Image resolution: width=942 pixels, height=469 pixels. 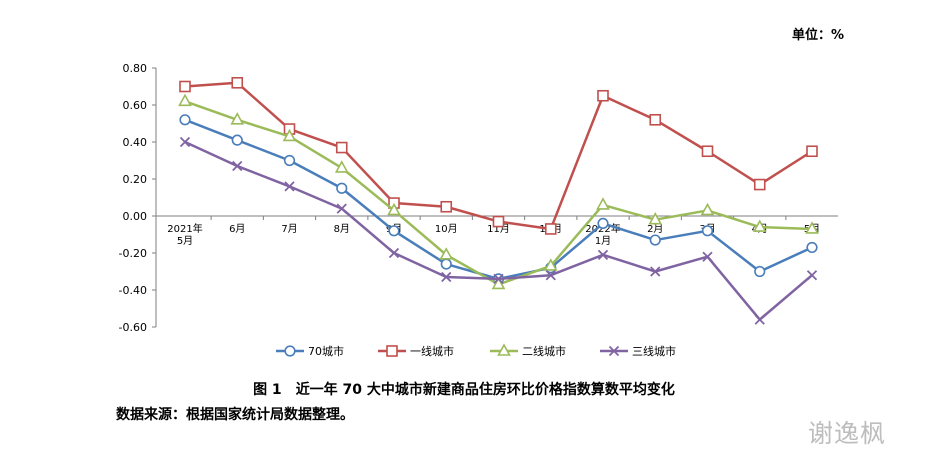 What do you see at coordinates (655, 229) in the screenshot?
I see `x-tick-label: 2月` at bounding box center [655, 229].